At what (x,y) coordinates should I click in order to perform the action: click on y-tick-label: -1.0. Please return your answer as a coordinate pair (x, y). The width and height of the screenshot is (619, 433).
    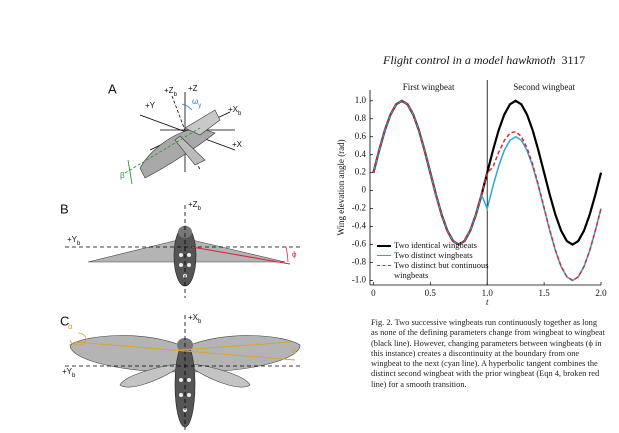
    Looking at the image, I should click on (359, 280).